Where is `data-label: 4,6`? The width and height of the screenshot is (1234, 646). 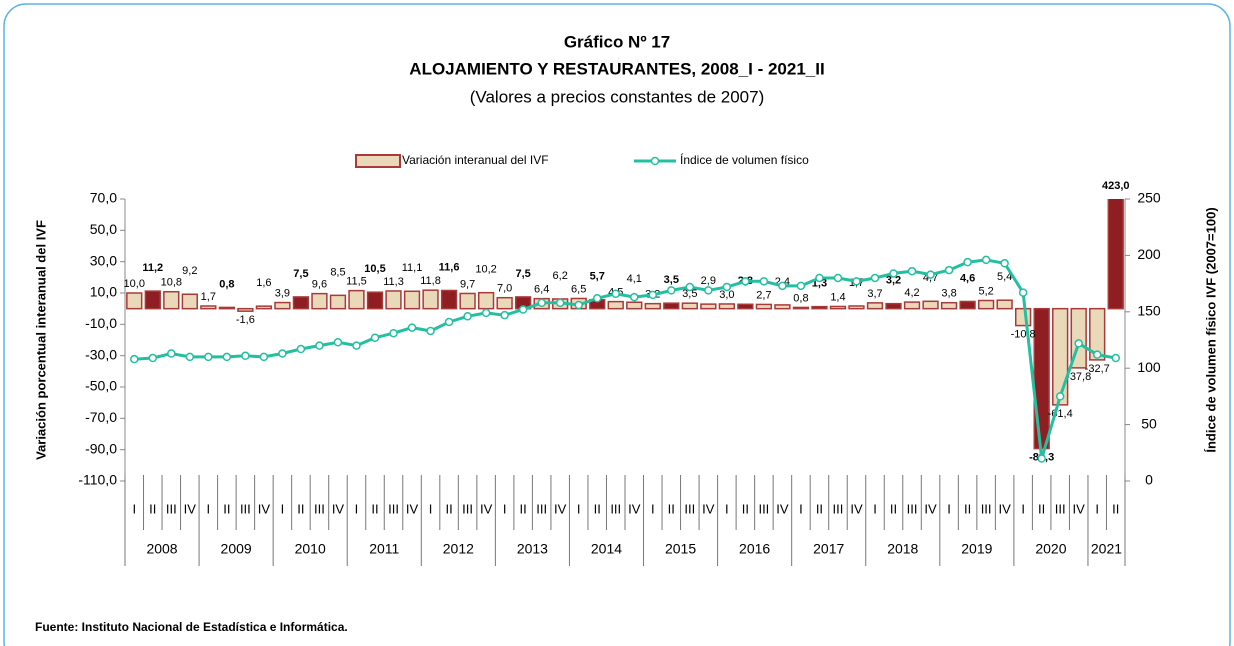
data-label: 4,6 is located at coordinates (967, 278).